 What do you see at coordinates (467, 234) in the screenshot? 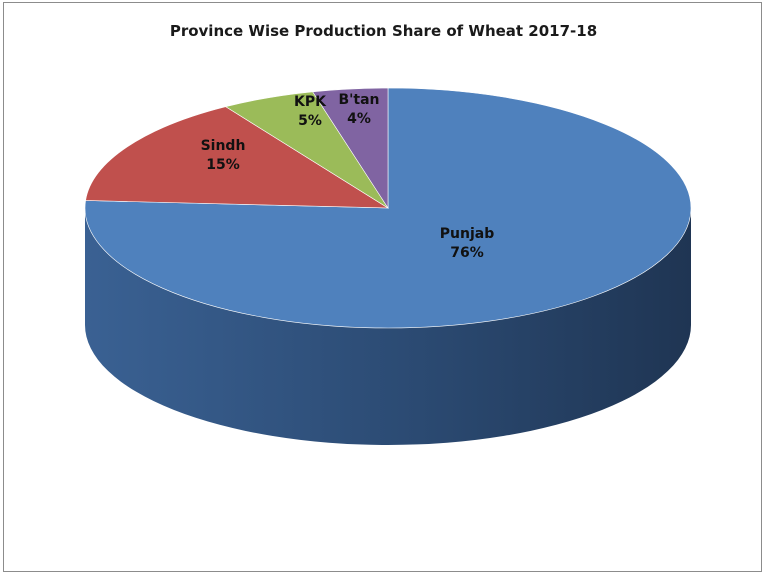
I see `slice-name-punjab: Punjab` at bounding box center [467, 234].